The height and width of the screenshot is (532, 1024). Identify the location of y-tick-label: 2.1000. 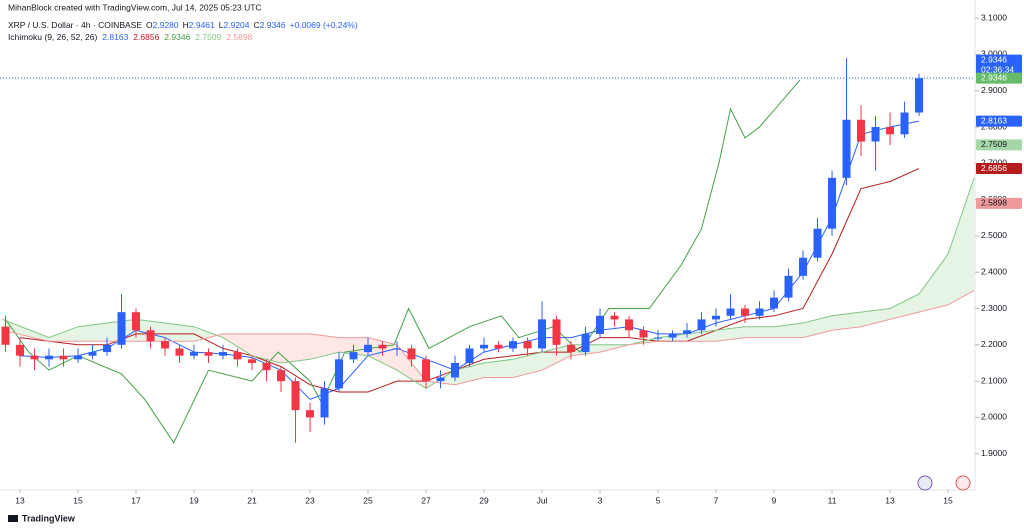
(994, 380).